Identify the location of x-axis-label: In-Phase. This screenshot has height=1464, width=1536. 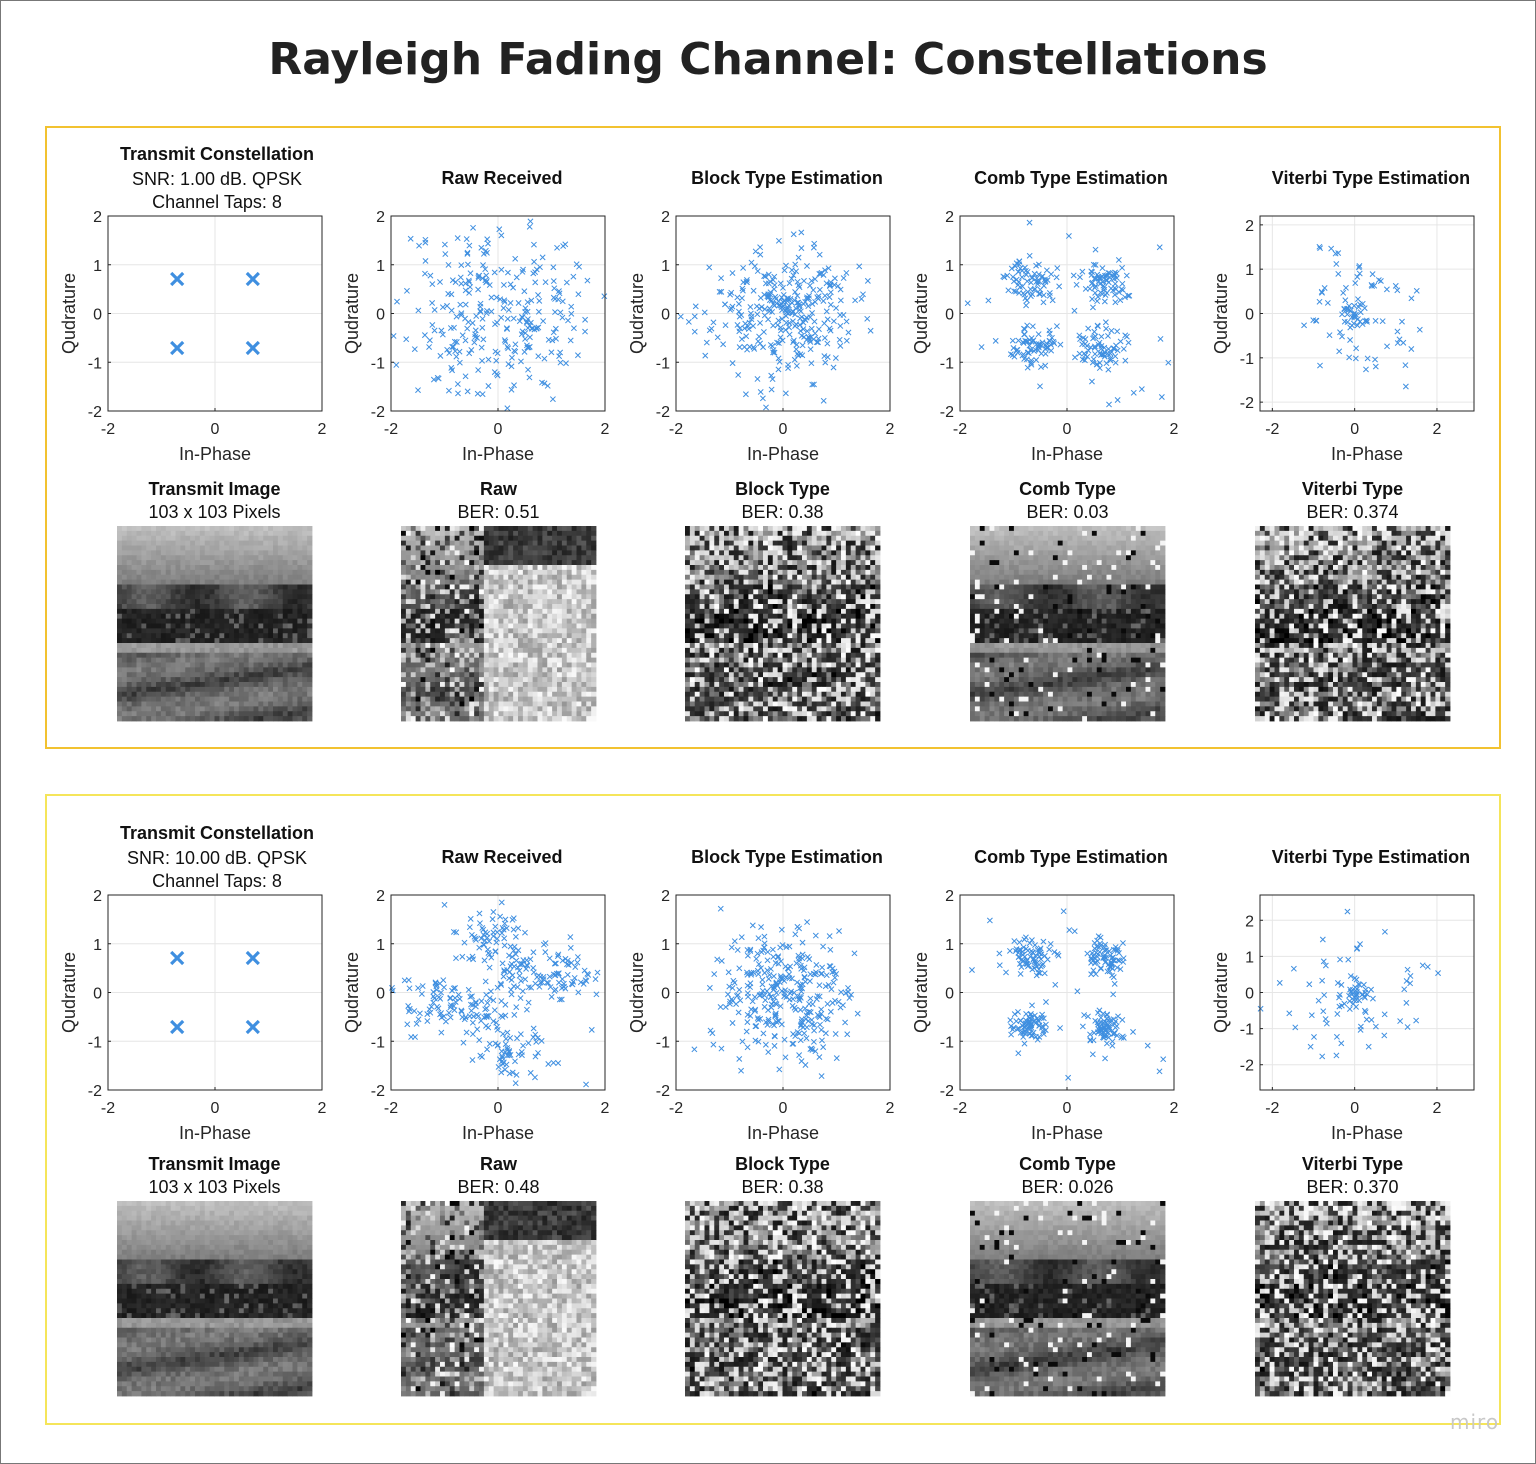
(498, 454).